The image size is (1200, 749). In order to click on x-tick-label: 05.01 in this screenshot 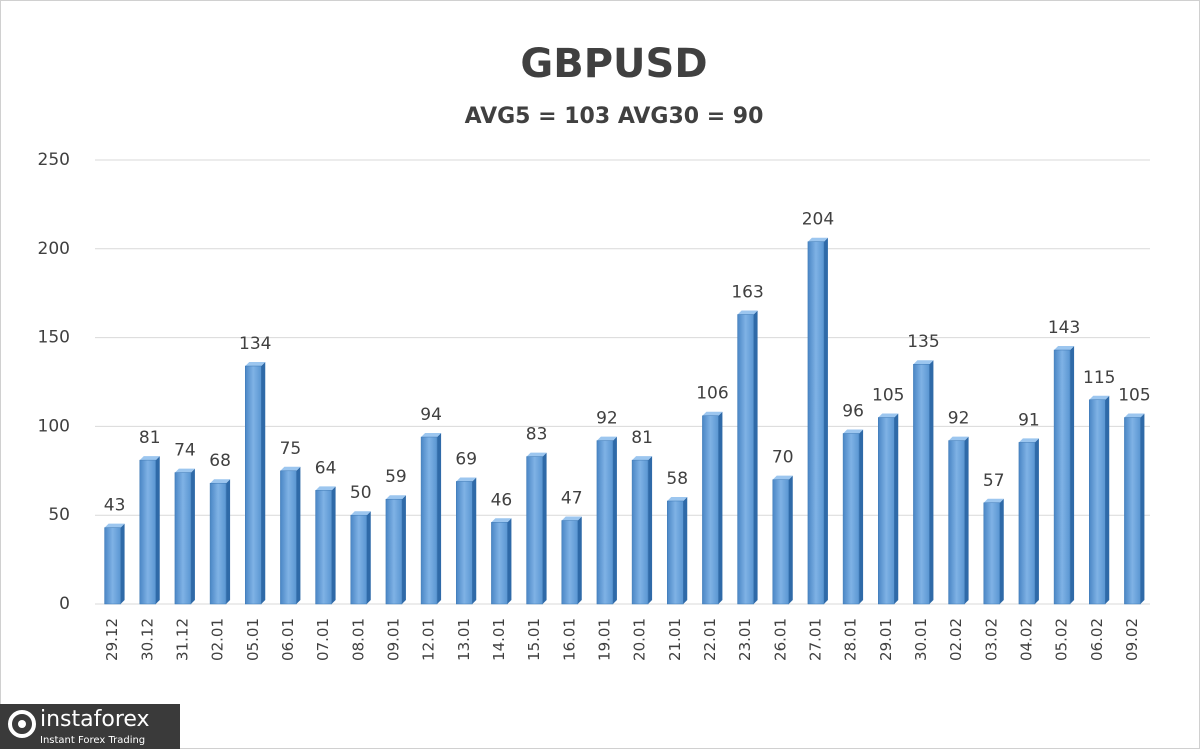, I will do `click(253, 639)`.